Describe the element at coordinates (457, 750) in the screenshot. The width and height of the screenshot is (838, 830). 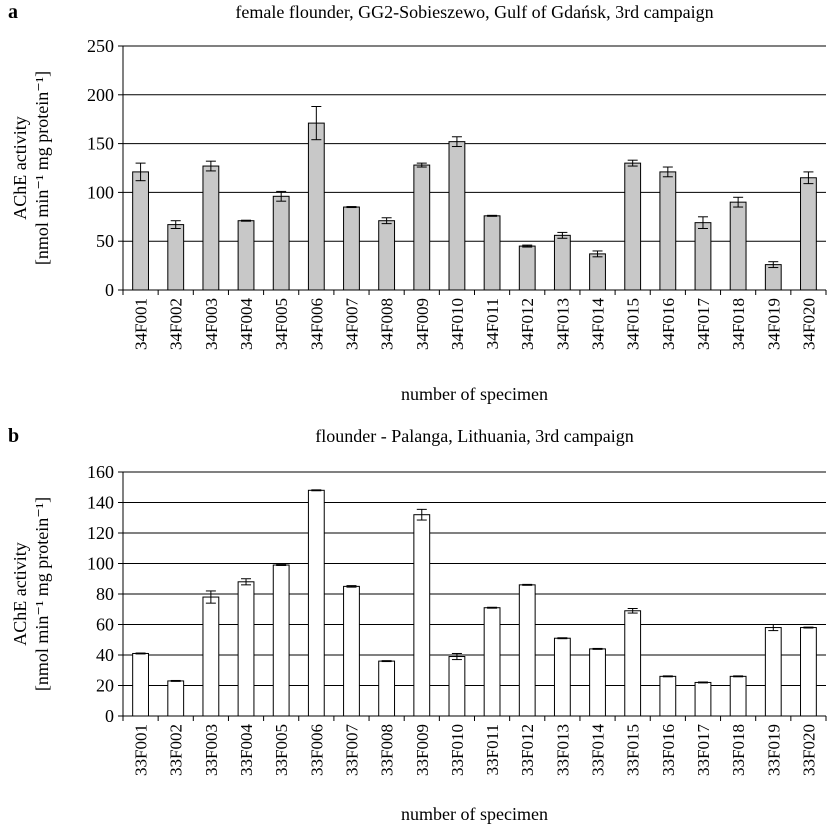
I see `x-tick-label: 33F010` at that location.